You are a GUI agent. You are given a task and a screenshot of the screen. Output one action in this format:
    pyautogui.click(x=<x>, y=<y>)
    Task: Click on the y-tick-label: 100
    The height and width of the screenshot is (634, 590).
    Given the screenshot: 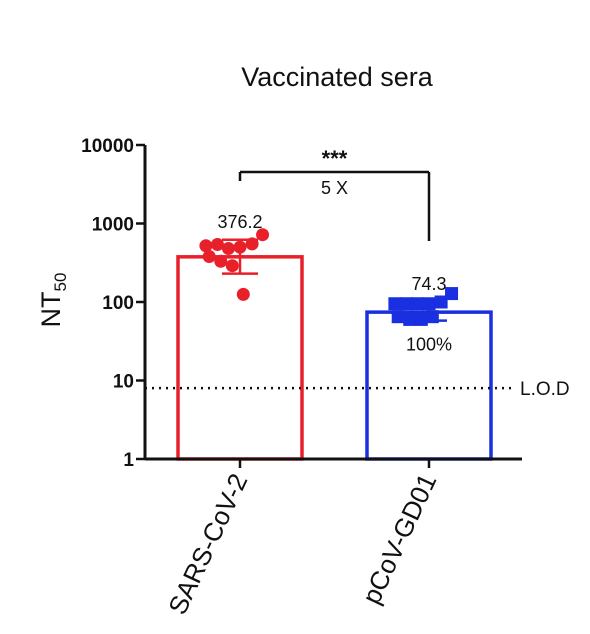 What is the action you would take?
    pyautogui.click(x=118, y=303)
    